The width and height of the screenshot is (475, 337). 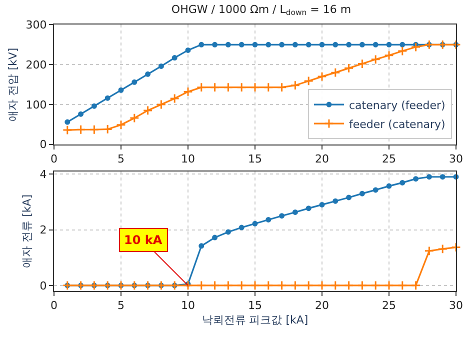 What do you see at coordinates (397, 124) in the screenshot?
I see `legend-label: feeder (catenary)` at bounding box center [397, 124].